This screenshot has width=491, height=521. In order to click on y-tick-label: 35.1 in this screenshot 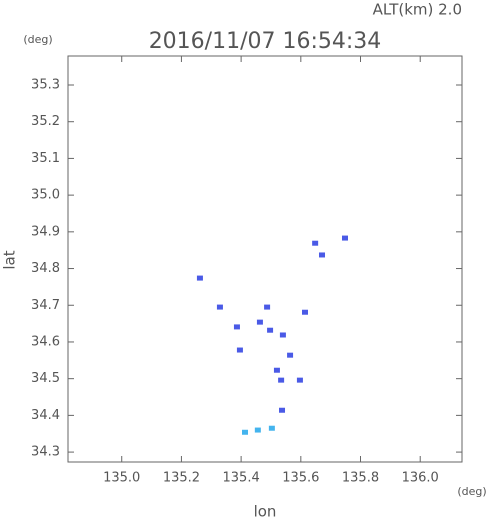, I will do `click(45, 158)`.